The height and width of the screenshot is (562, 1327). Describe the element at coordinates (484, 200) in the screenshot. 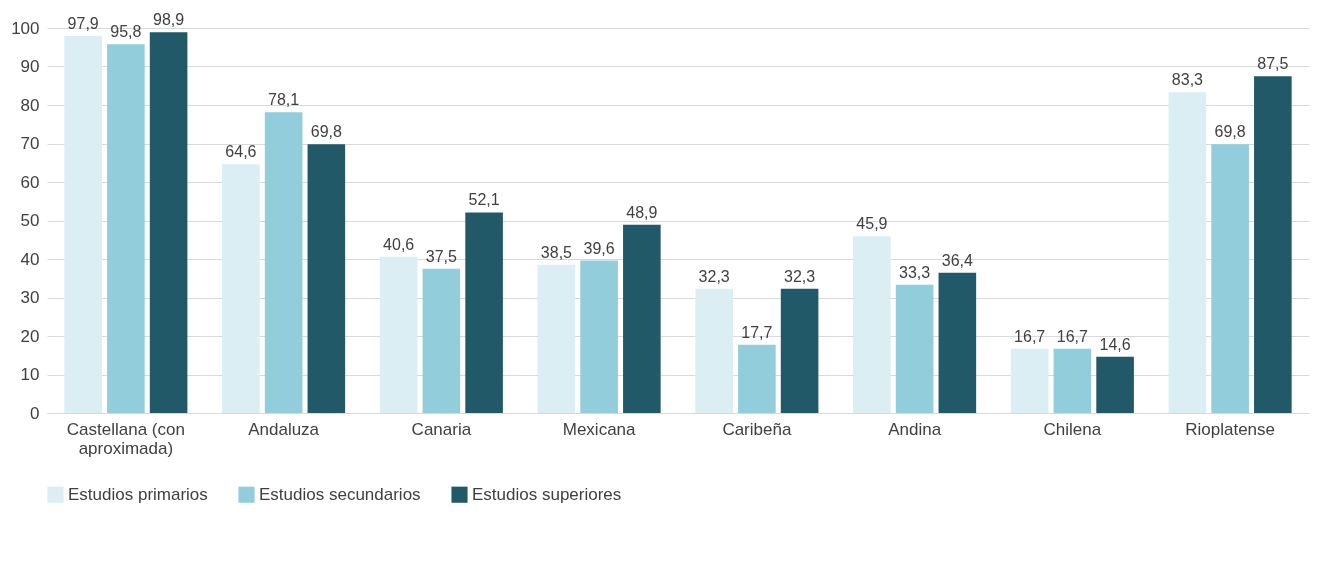

I see `data-label: 52,1` at that location.